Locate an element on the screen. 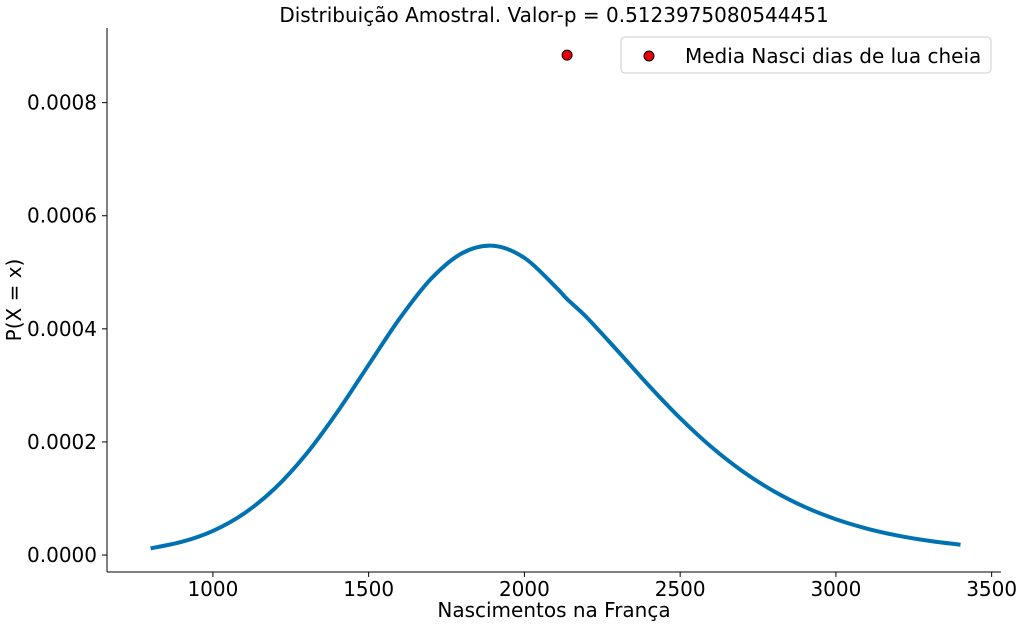 The width and height of the screenshot is (1023, 628). legend-marker is located at coordinates (649, 56).